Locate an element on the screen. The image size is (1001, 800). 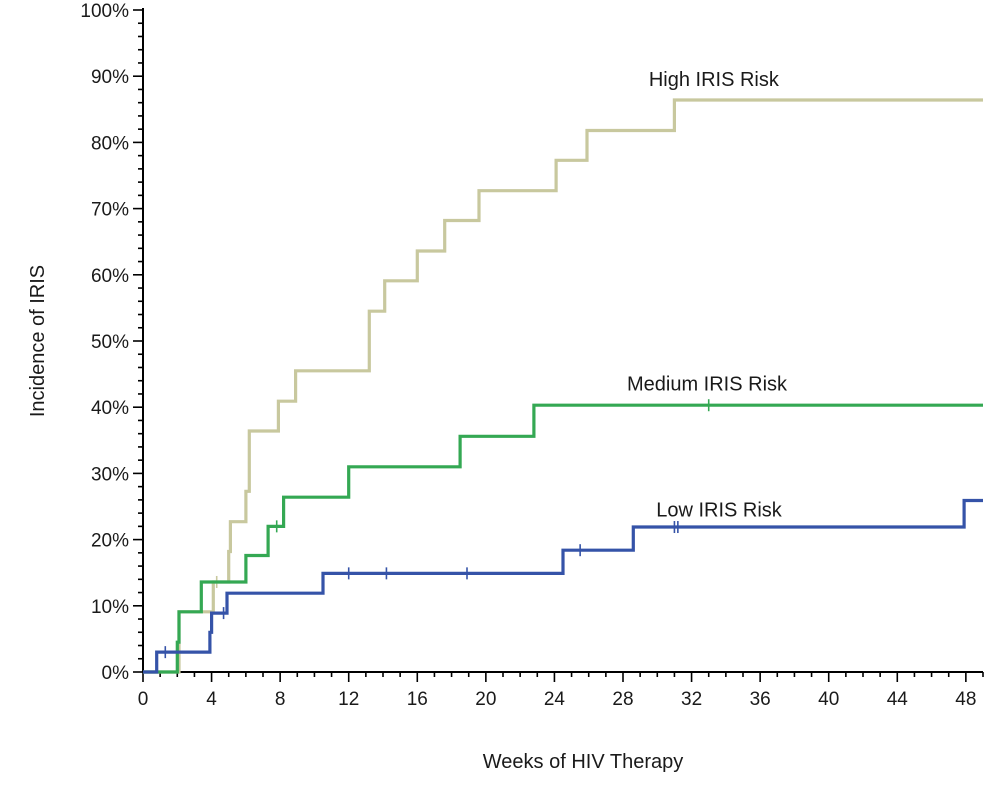
x-tick-label: 24 is located at coordinates (555, 699).